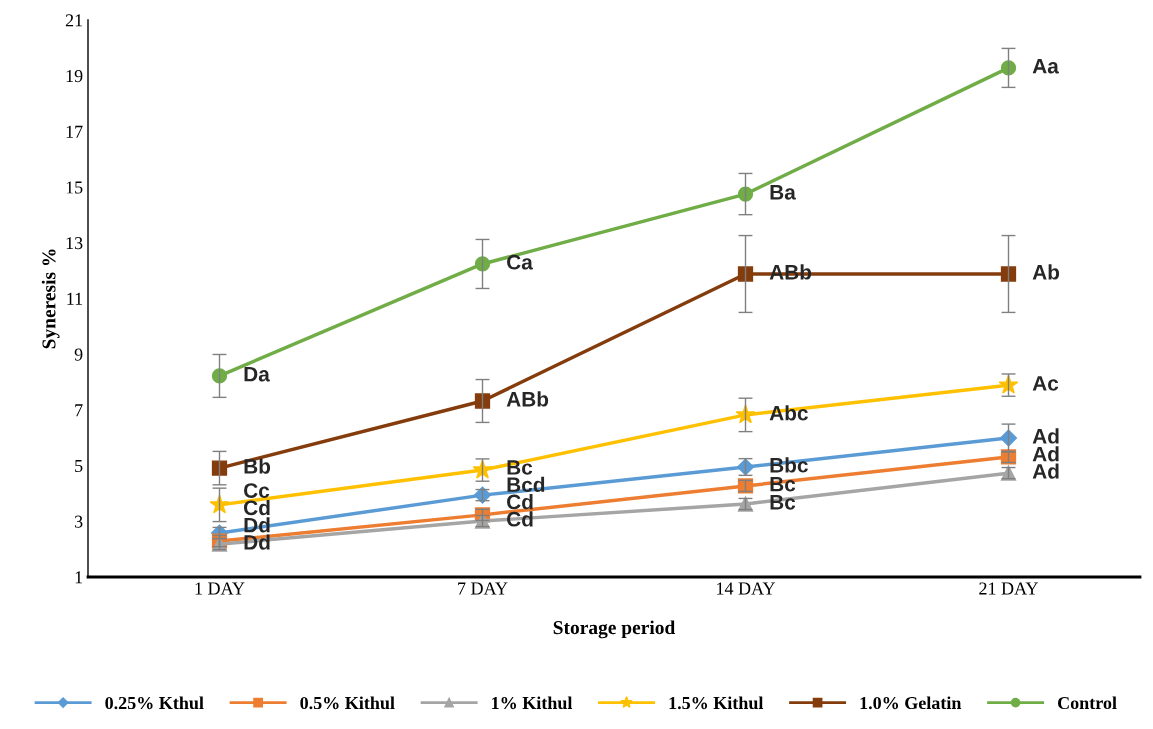  I want to click on legend-label: 1.0% Gelatin, so click(911, 703).